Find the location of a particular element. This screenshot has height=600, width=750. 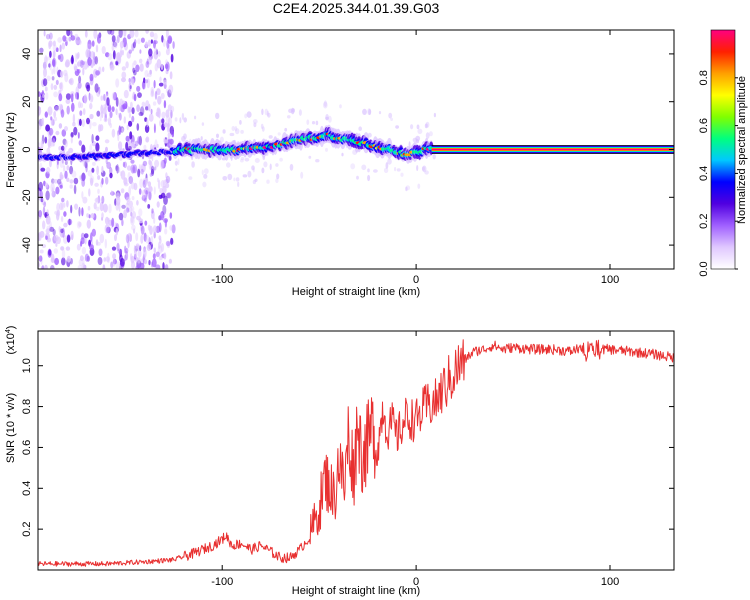

y-tick-label: -40 is located at coordinates (27, 245).